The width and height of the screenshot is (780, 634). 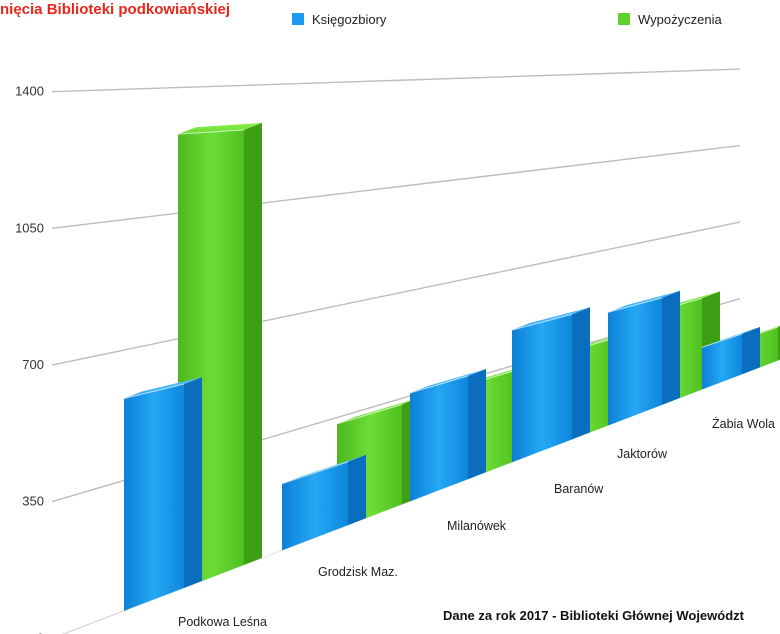 What do you see at coordinates (29, 227) in the screenshot?
I see `y-tick-label: 1050` at bounding box center [29, 227].